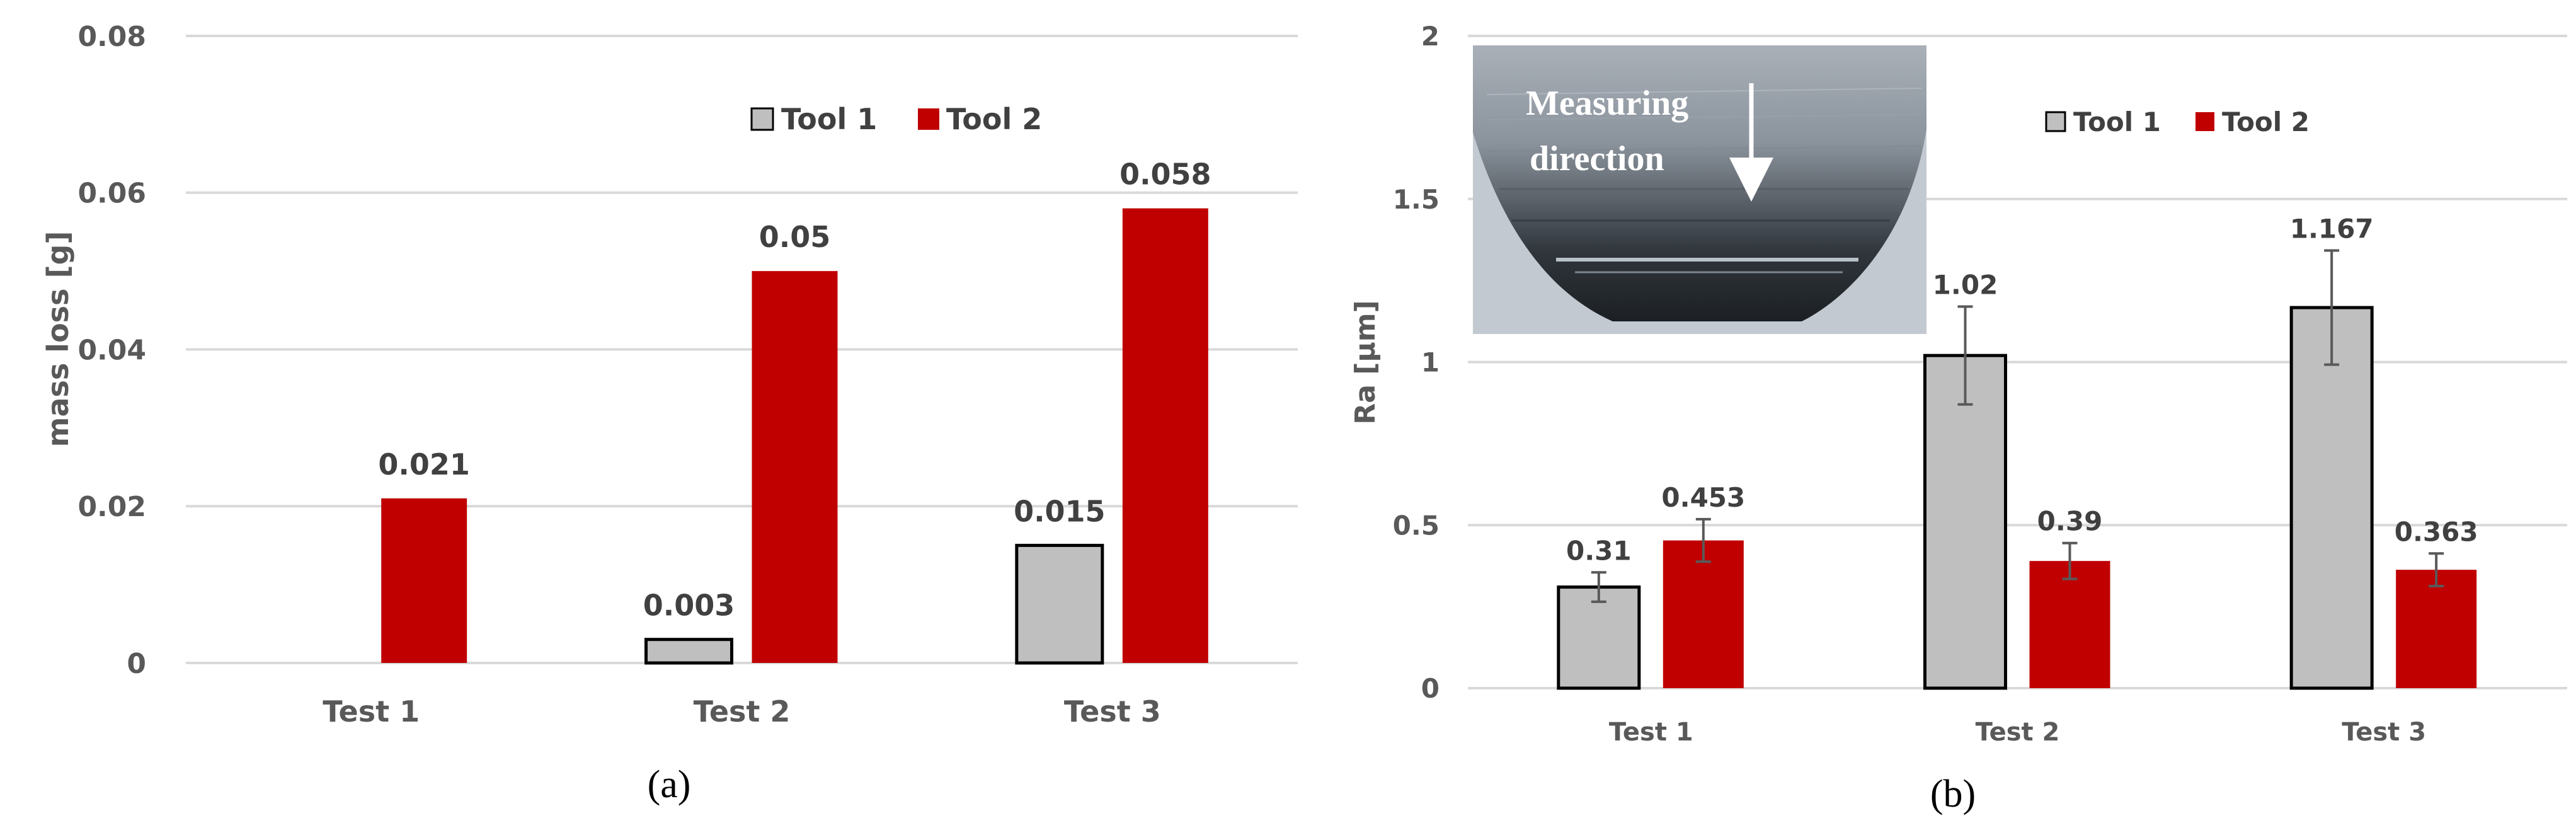 The width and height of the screenshot is (2576, 835). Describe the element at coordinates (1060, 511) in the screenshot. I see `data-label: 0.015` at that location.